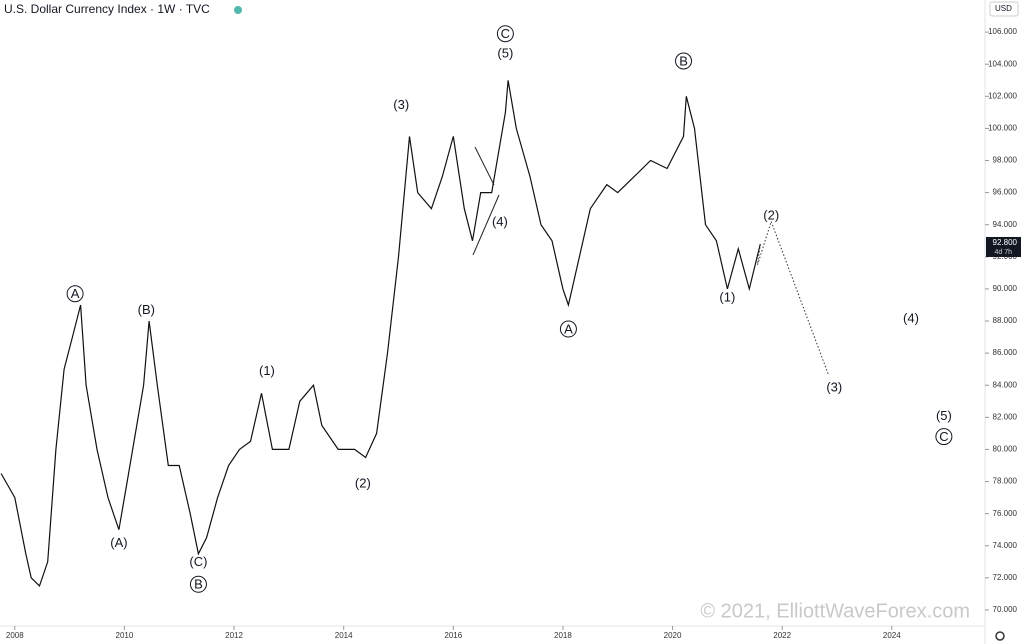 The height and width of the screenshot is (644, 1024). Describe the element at coordinates (453, 635) in the screenshot. I see `x-tick-label: 2016` at that location.